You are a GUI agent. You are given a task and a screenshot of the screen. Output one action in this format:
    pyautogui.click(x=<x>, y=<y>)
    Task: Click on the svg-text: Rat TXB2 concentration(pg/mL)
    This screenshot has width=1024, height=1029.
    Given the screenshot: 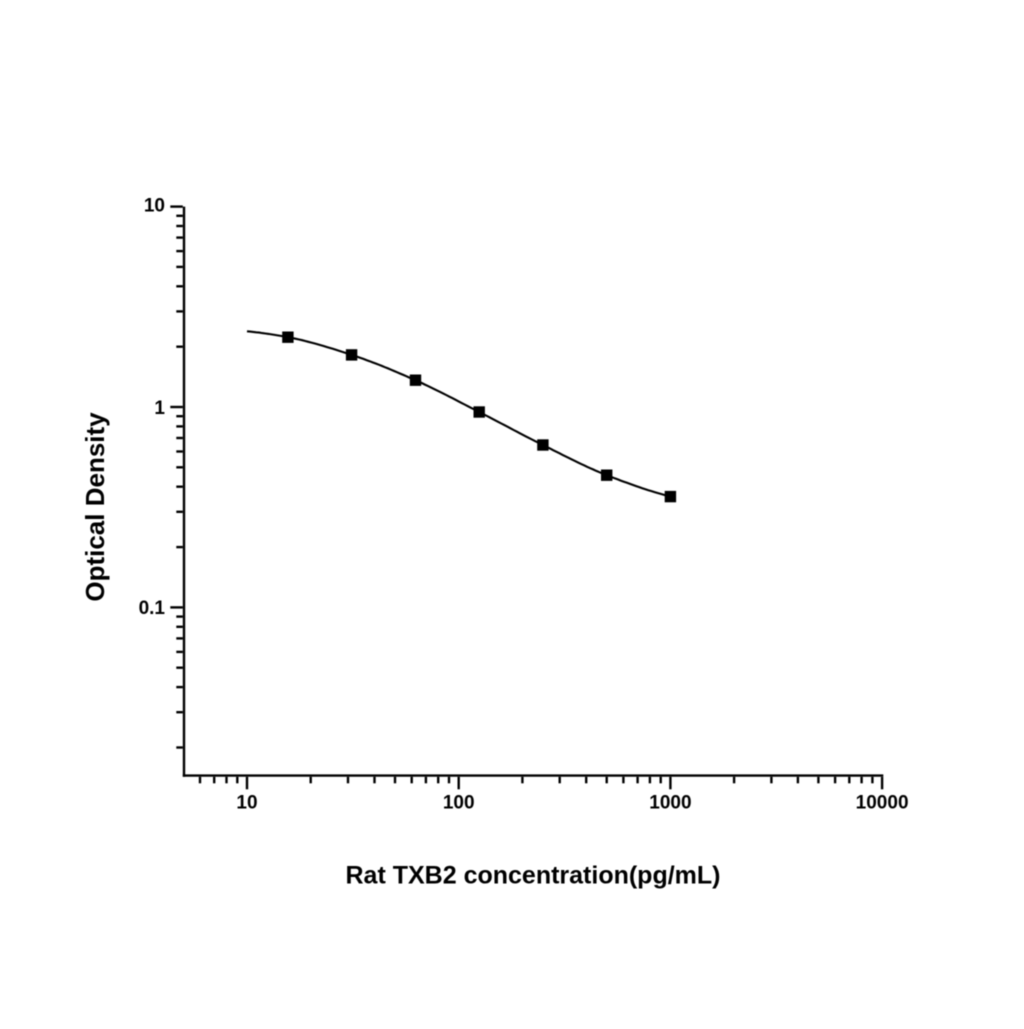 What is the action you would take?
    pyautogui.click(x=532, y=876)
    